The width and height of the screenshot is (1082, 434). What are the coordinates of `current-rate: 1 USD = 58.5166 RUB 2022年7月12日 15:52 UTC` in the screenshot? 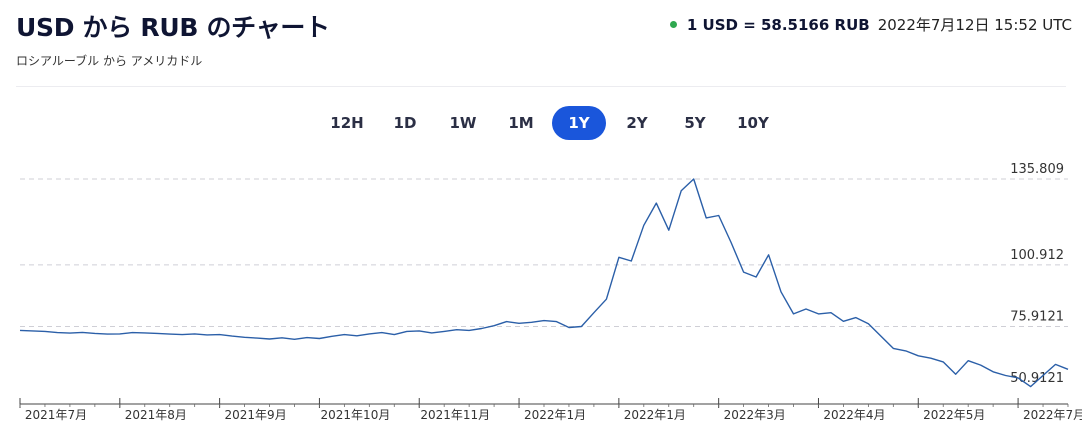 It's located at (870, 24).